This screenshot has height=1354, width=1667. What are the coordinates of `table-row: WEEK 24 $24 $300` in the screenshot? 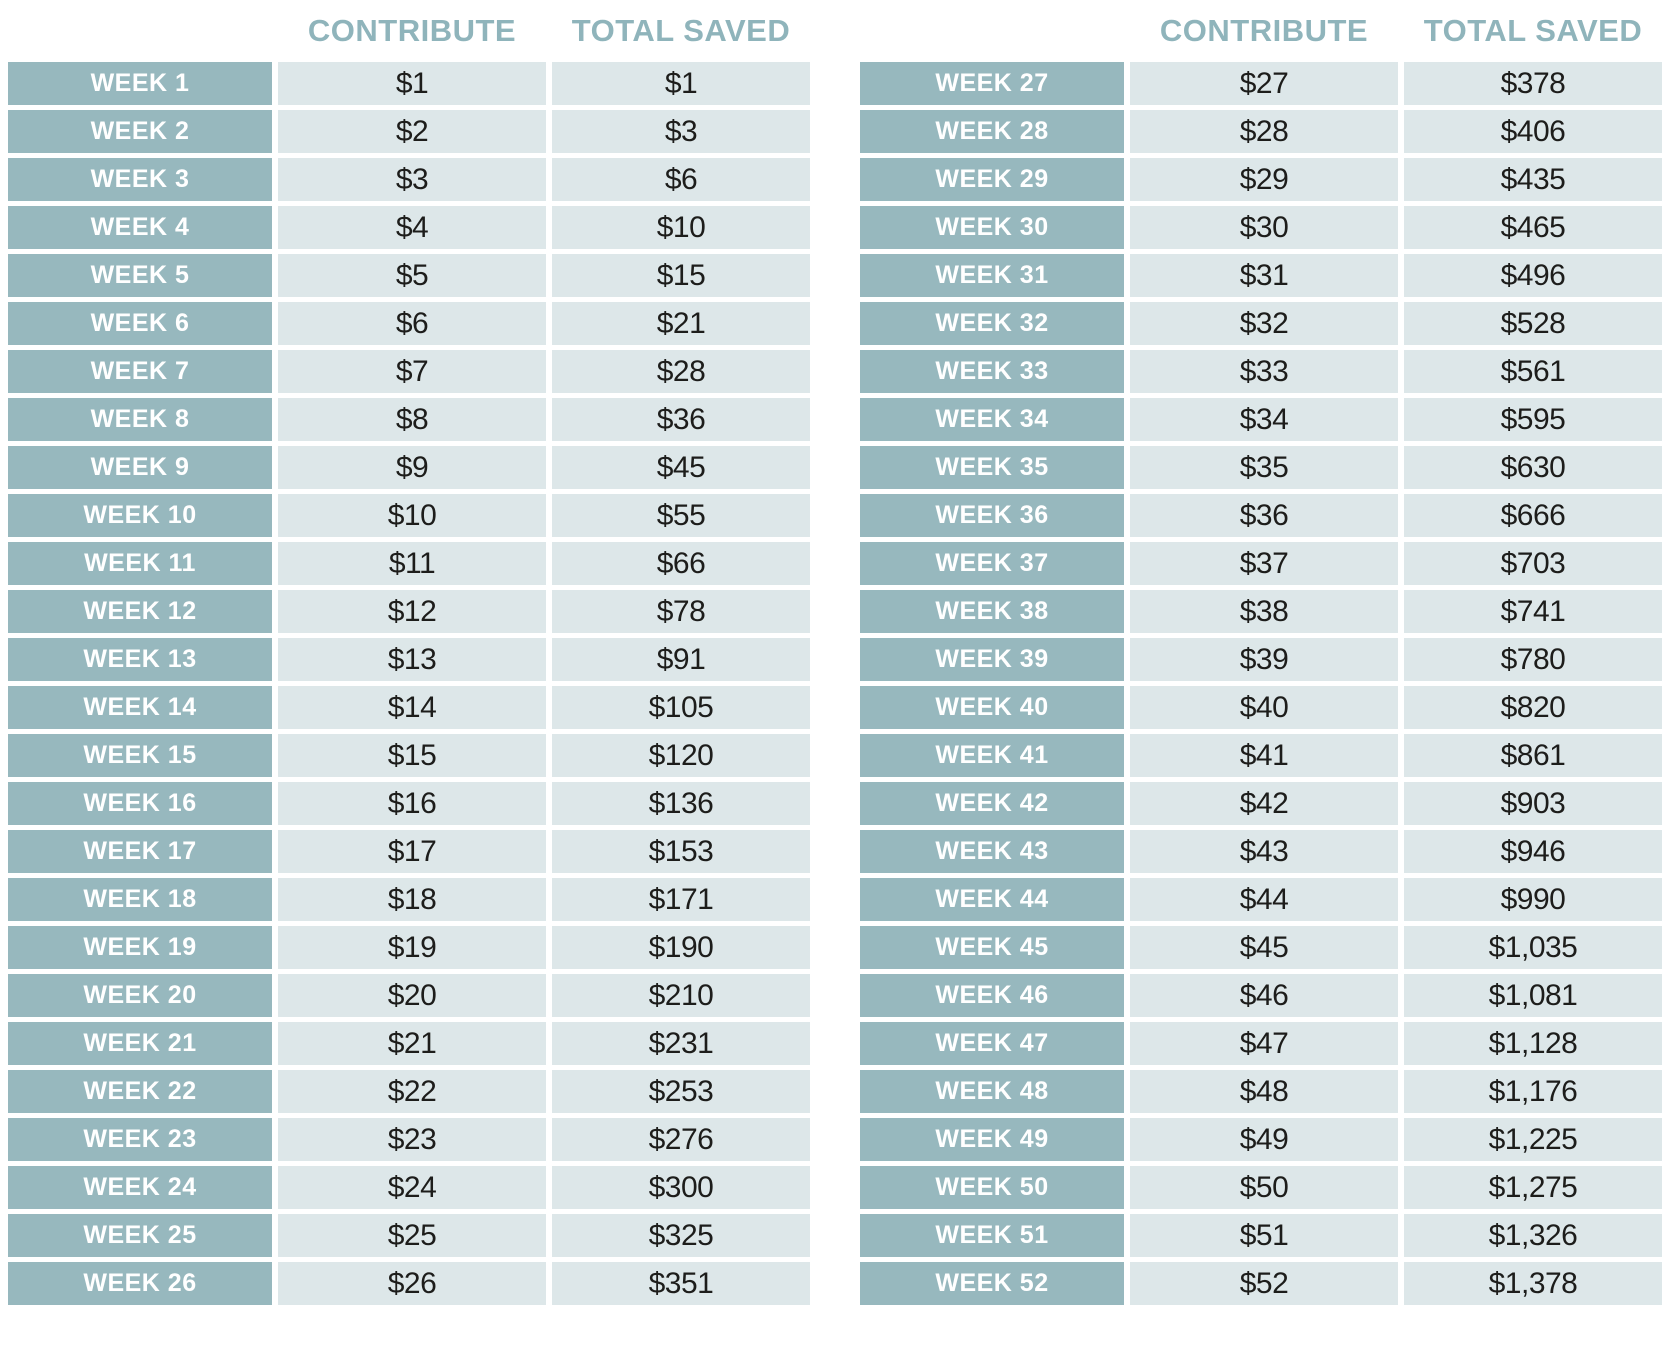 It's located at (409, 1187).